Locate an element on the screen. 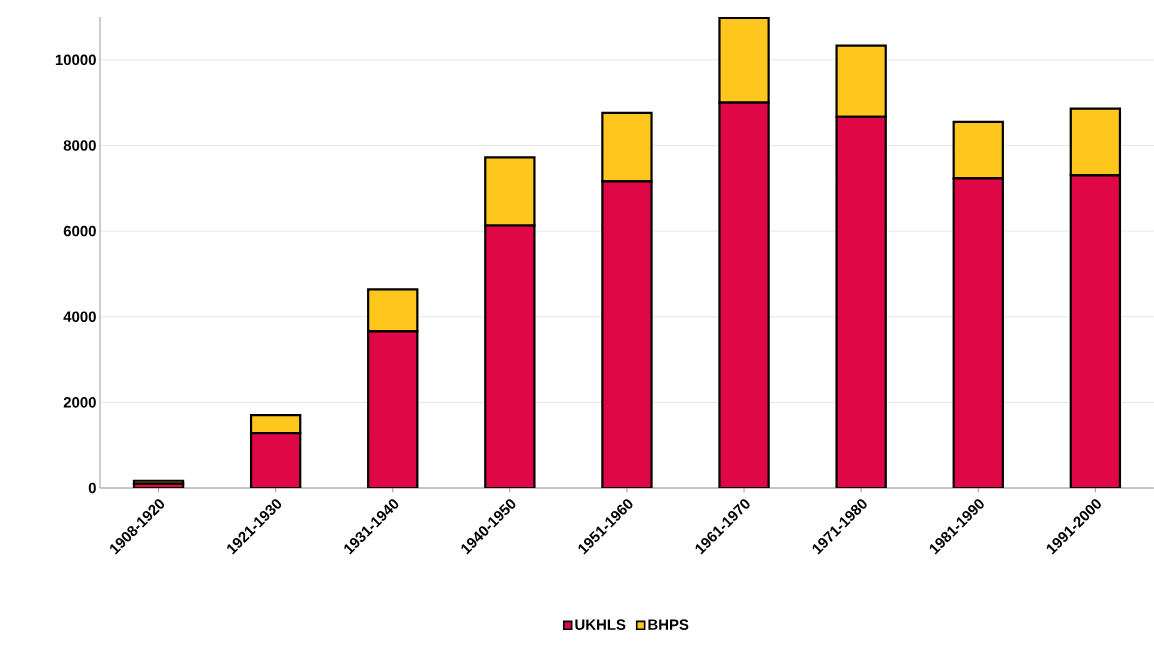  y-tick-label: 8000 is located at coordinates (79, 145).